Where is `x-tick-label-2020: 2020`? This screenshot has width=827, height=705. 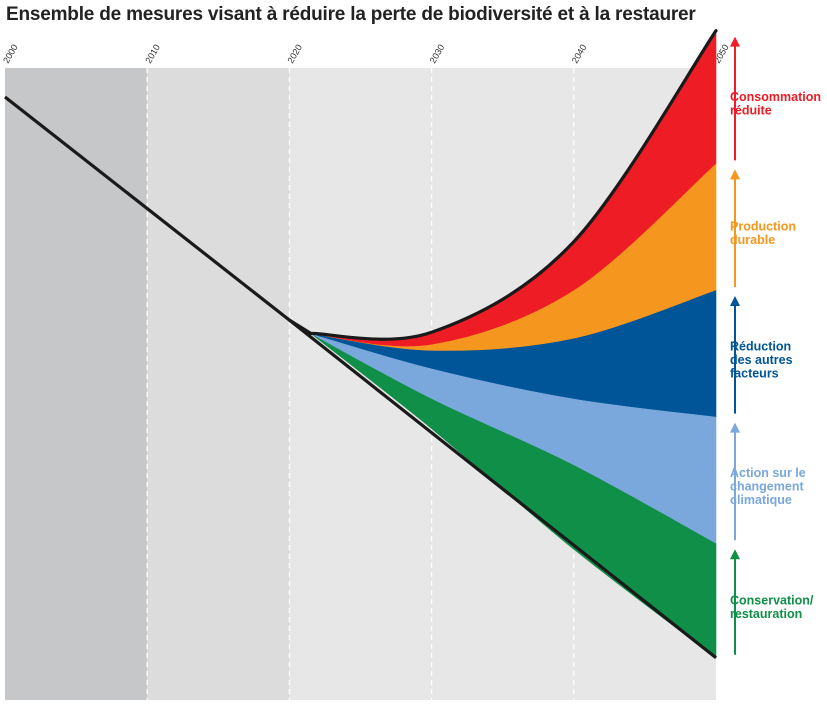 x-tick-label-2020: 2020 is located at coordinates (294, 54).